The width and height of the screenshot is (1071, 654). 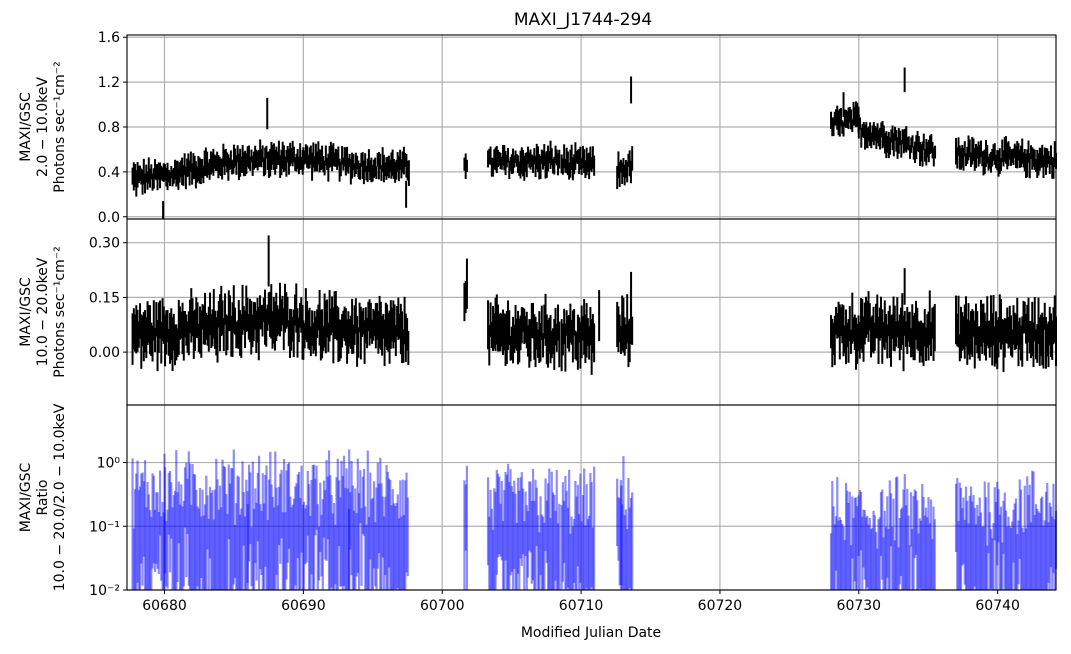 I want to click on y-tick-label: 10⁰, so click(x=109, y=464).